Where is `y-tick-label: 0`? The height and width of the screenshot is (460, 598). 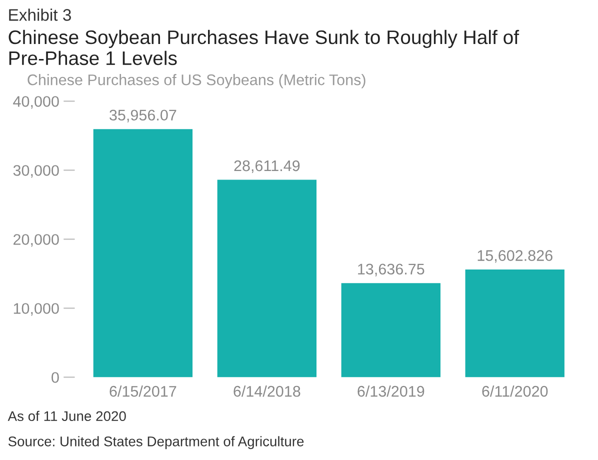 y-tick-label: 0 is located at coordinates (55, 377).